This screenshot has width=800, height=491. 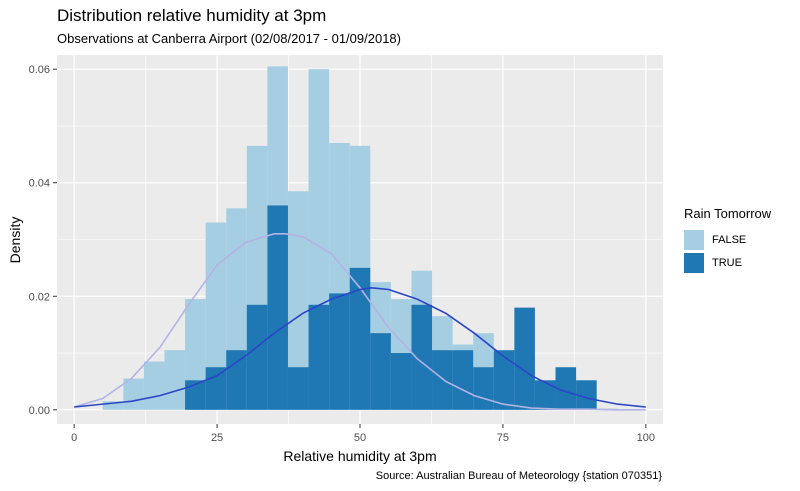 What do you see at coordinates (15, 240) in the screenshot?
I see `y-axis-label: Density` at bounding box center [15, 240].